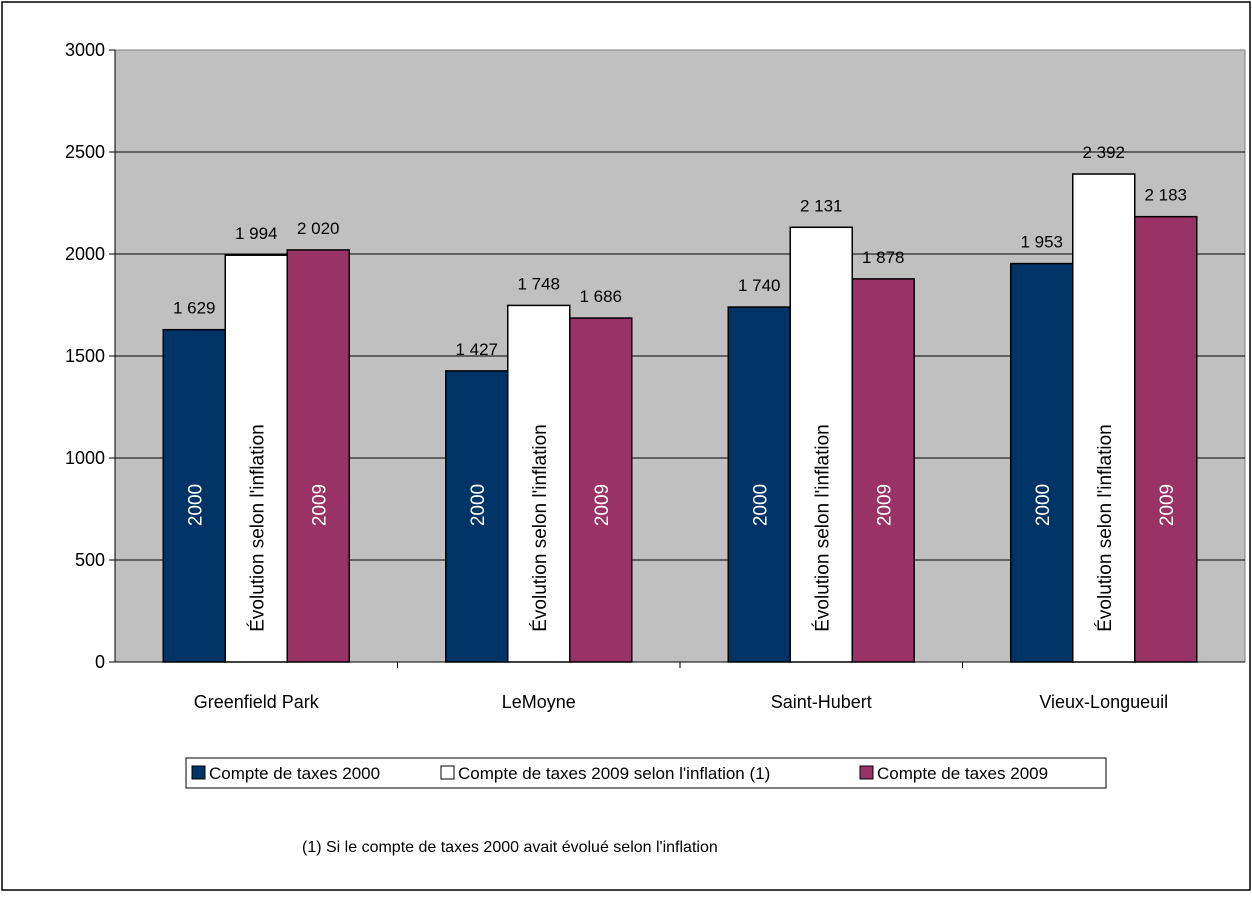 Image resolution: width=1252 pixels, height=897 pixels. I want to click on data-label: 2 183, so click(1165, 195).